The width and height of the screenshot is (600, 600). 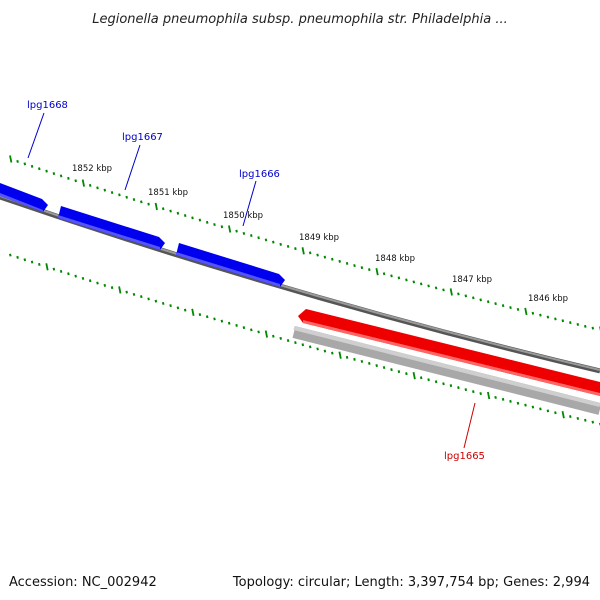 What do you see at coordinates (449, 352) in the screenshot?
I see `gene-lpg1665` at bounding box center [449, 352].